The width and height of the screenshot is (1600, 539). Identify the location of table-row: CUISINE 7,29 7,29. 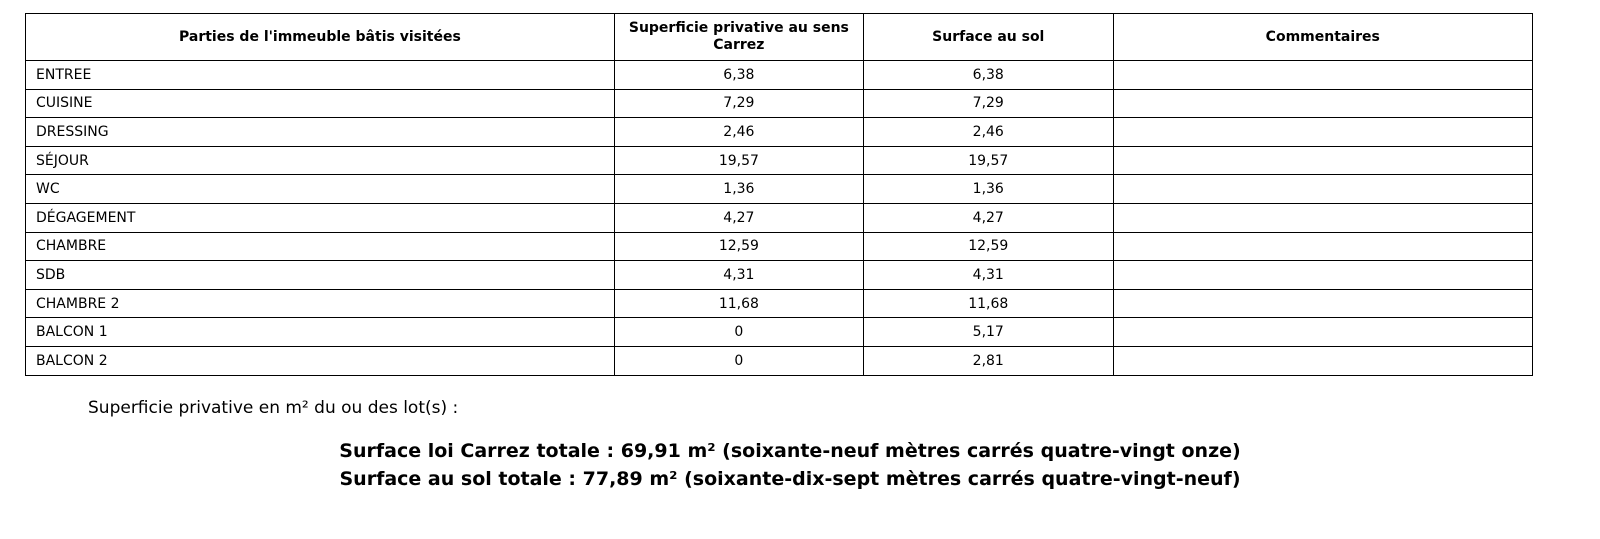
(779, 103).